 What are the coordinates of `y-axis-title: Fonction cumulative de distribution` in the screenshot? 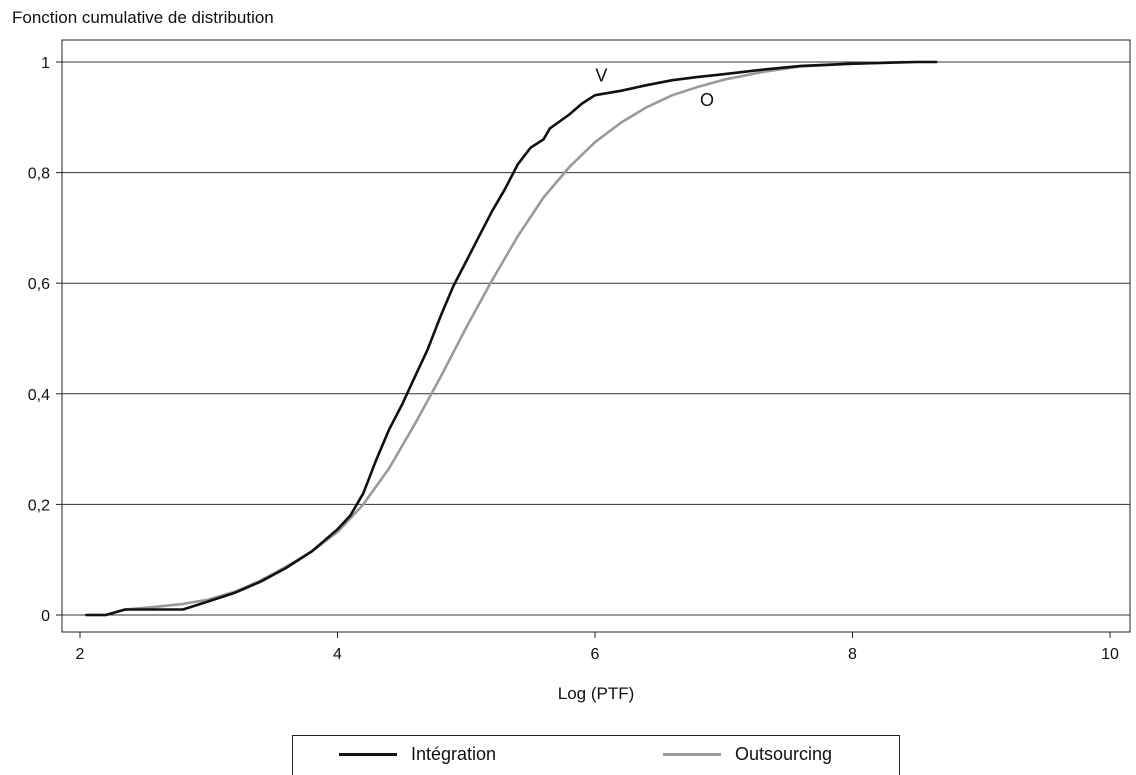 It's located at (143, 17).